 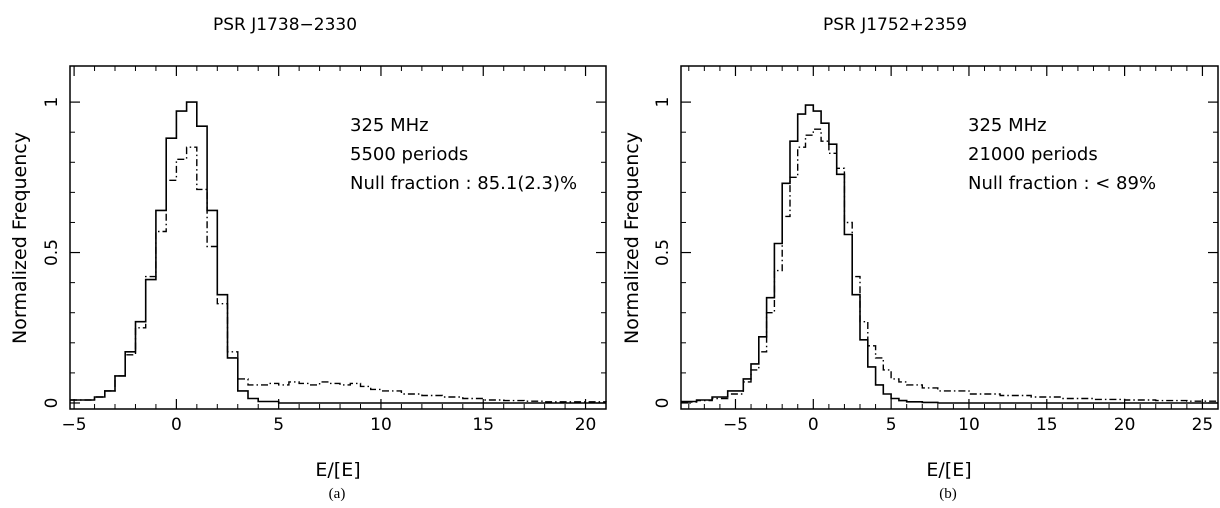 What do you see at coordinates (891, 425) in the screenshot?
I see `panel-b-xtick-label: 5` at bounding box center [891, 425].